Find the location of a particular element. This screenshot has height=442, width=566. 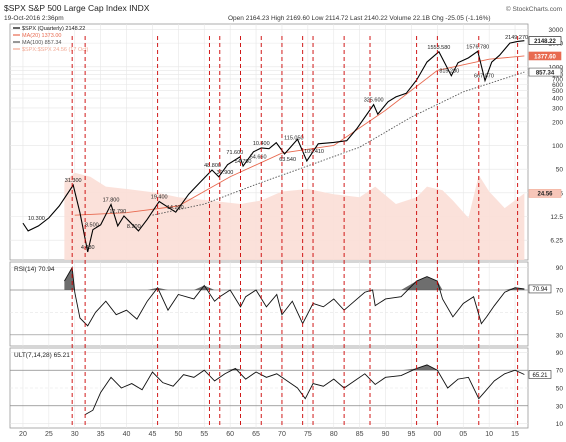

x-tick-label: 00 is located at coordinates (437, 434).